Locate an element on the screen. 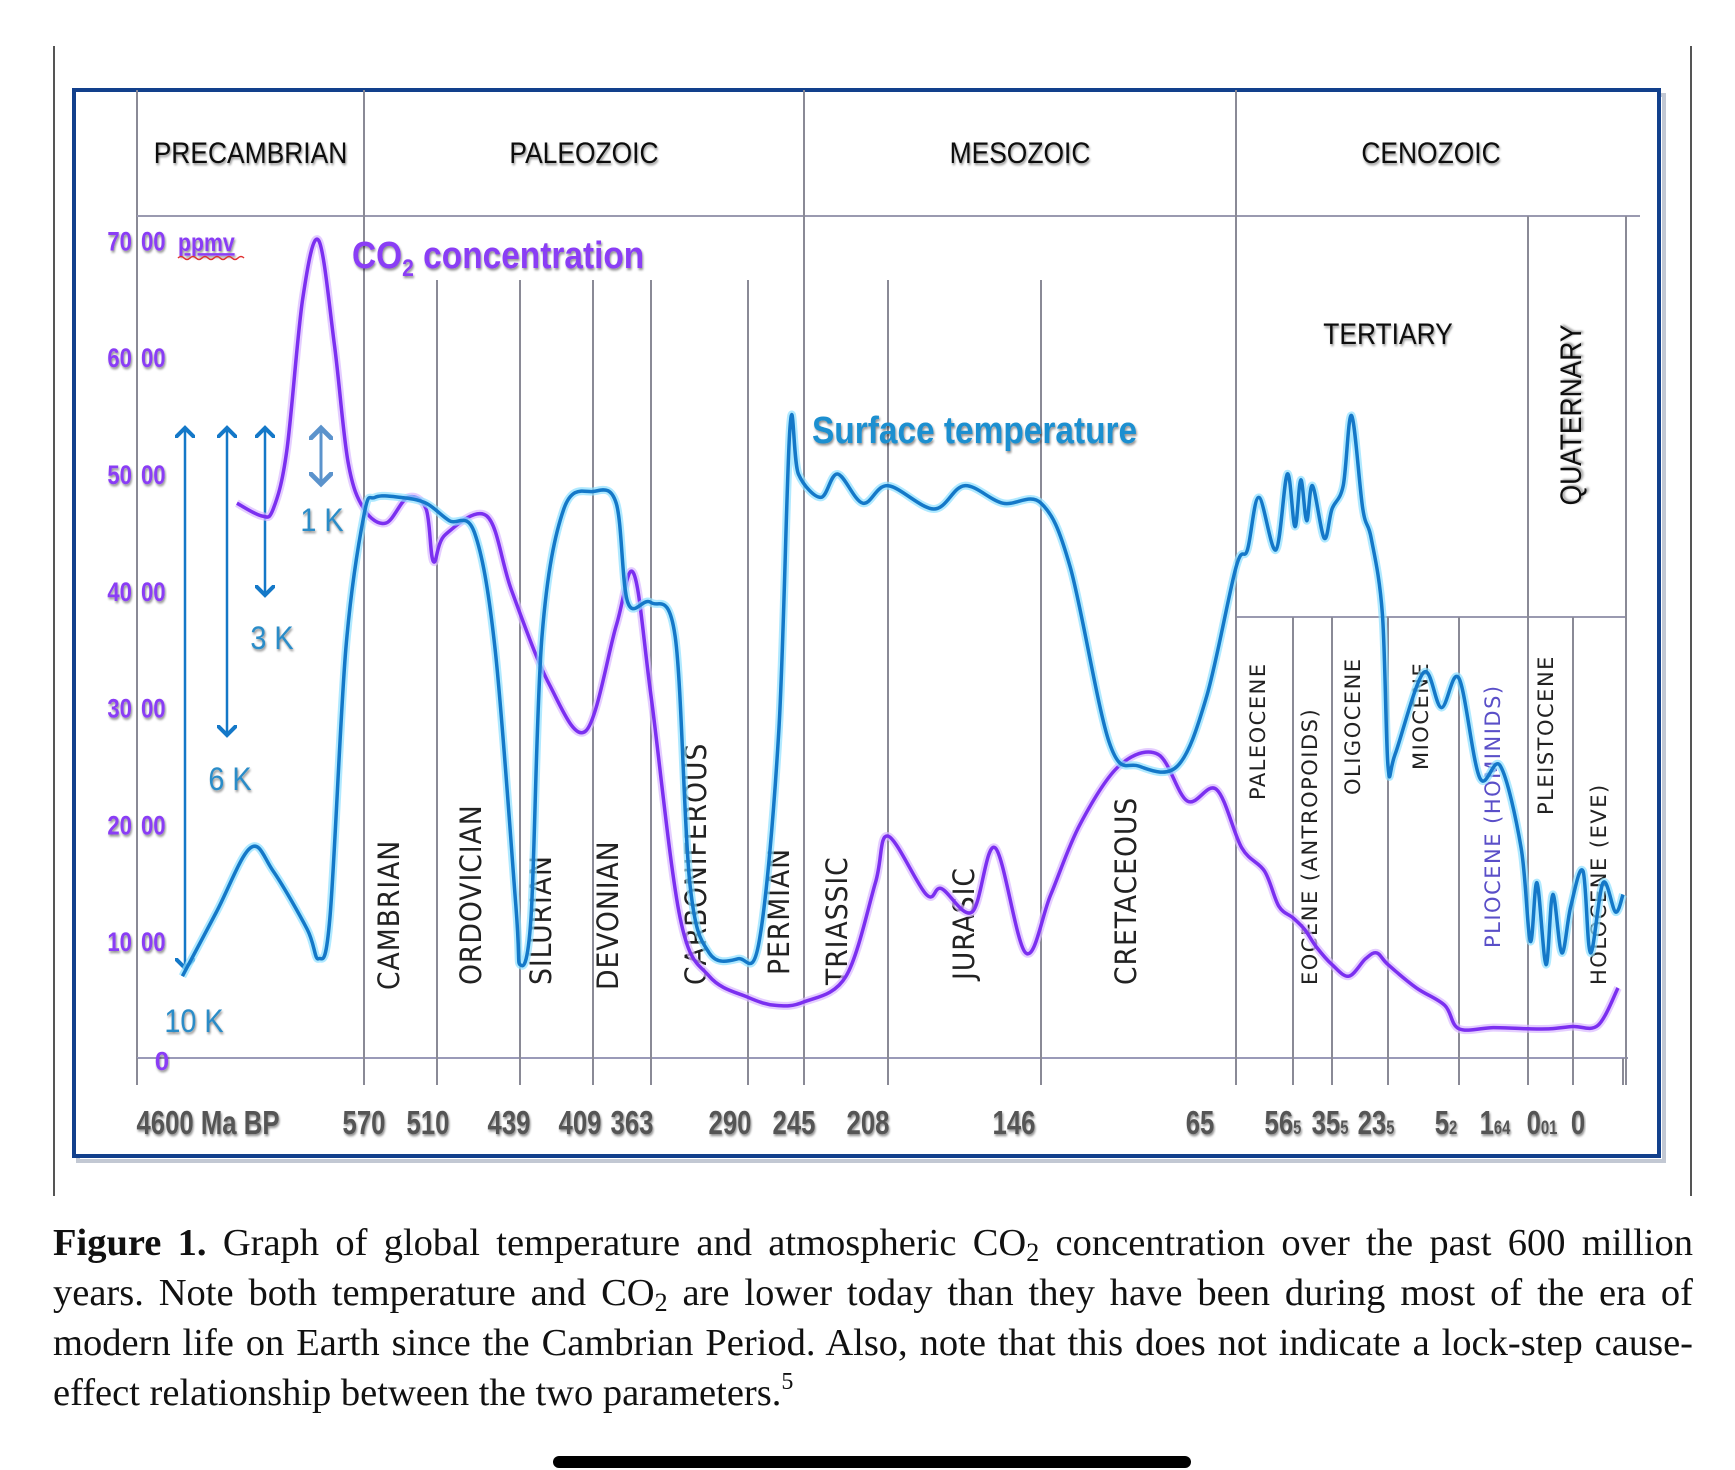 The height and width of the screenshot is (1470, 1735). temp-scale-label-6k: 6 K is located at coordinates (229, 780).